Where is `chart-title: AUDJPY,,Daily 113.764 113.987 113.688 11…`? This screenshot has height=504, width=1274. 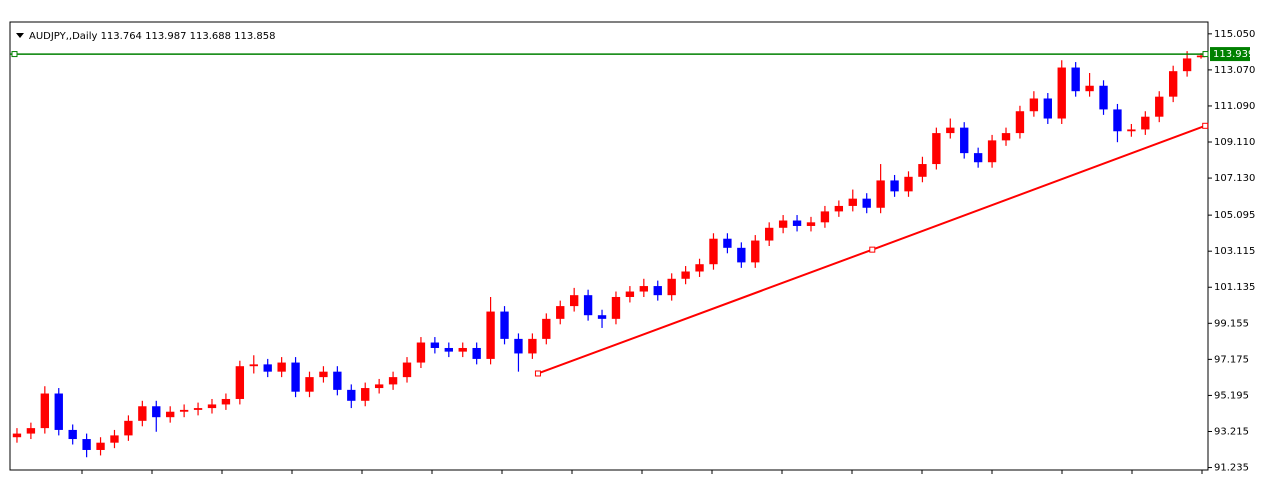
chart-title: AUDJPY,,Daily 113.764 113.987 113.688 11… is located at coordinates (152, 36).